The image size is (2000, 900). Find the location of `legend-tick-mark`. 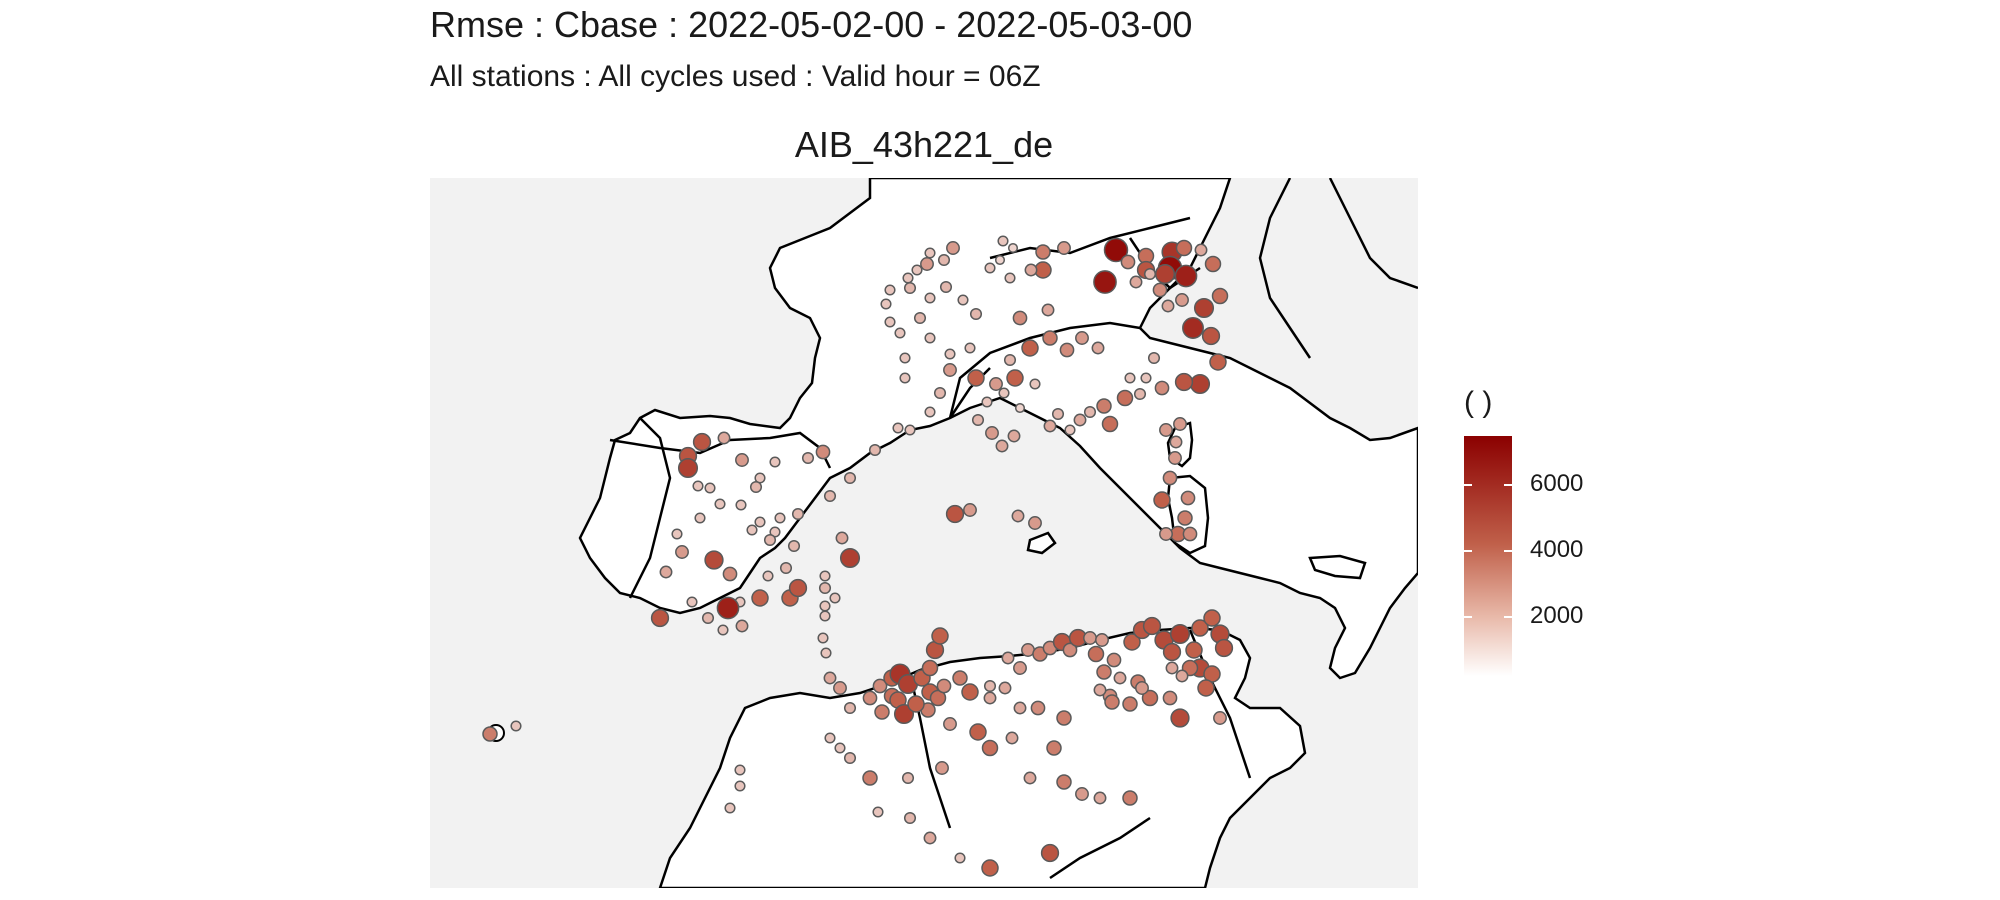

legend-tick-mark is located at coordinates (1488, 551).